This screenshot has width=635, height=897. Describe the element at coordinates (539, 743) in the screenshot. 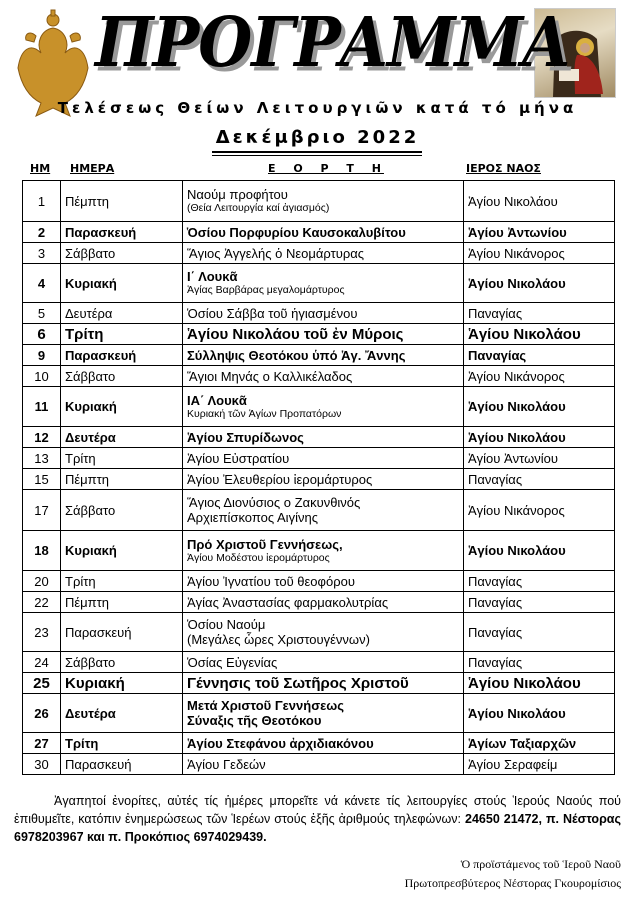

I see `church-name: Ἁγίων Ταξιαρχῶν` at that location.